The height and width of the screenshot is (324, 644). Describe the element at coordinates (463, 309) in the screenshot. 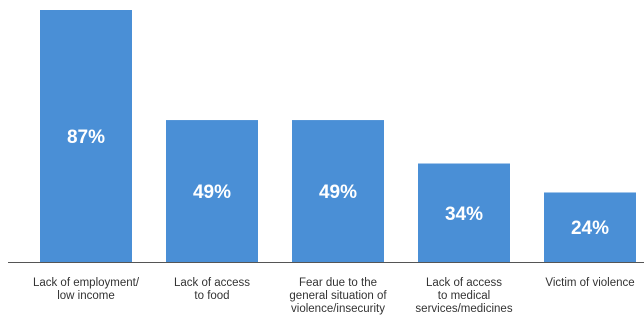

I see `x-tick-label-line: services/medicines` at that location.